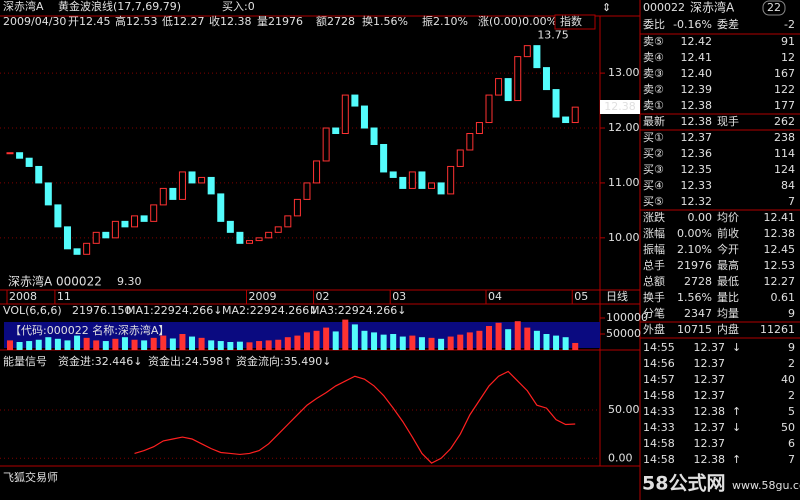  Describe the element at coordinates (694, 249) in the screenshot. I see `stat-value: 2.10%` at that location.